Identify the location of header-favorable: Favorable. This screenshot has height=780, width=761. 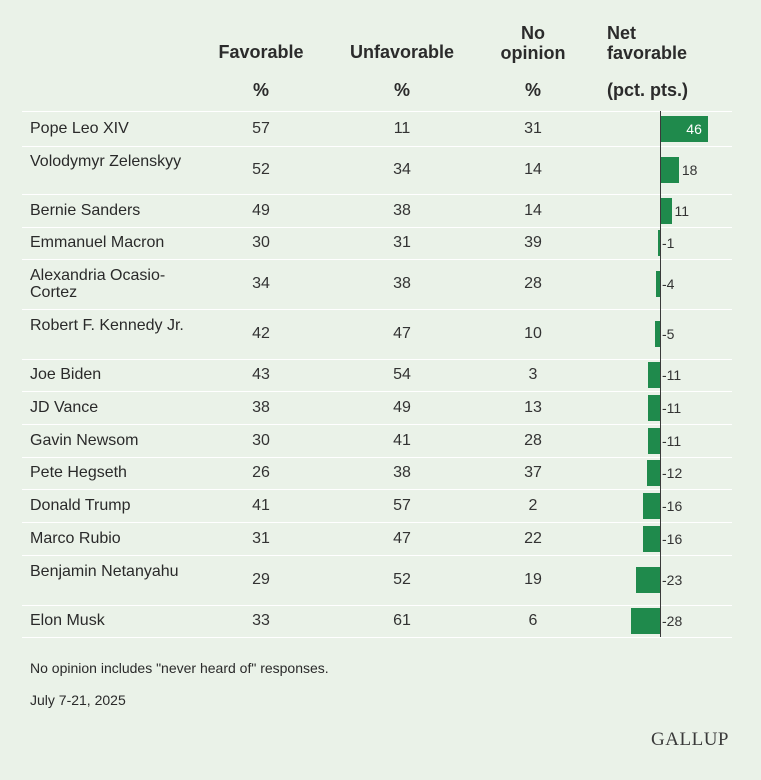
(261, 52).